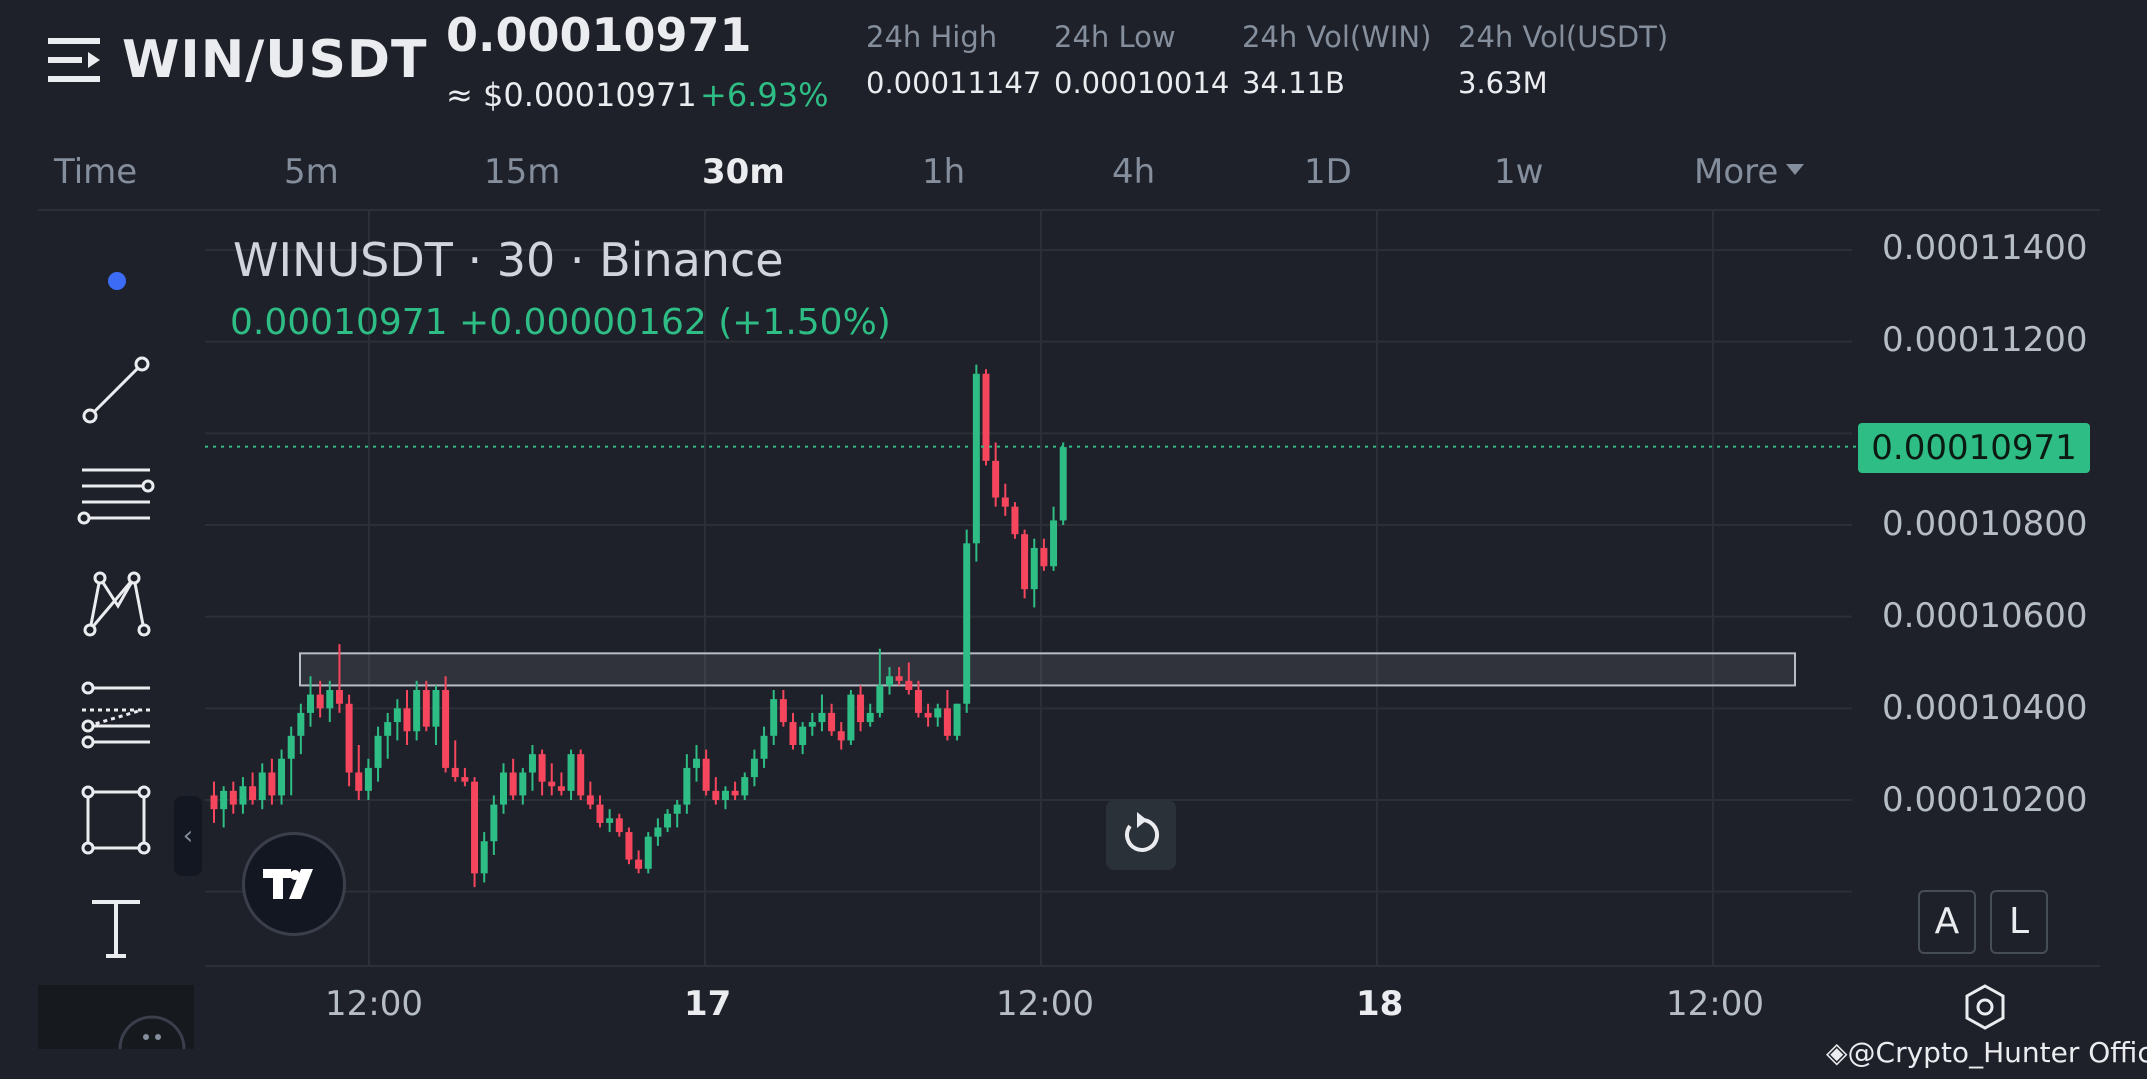 This screenshot has height=1079, width=2147. I want to click on stat-label-24h-high: 24h High, so click(932, 37).